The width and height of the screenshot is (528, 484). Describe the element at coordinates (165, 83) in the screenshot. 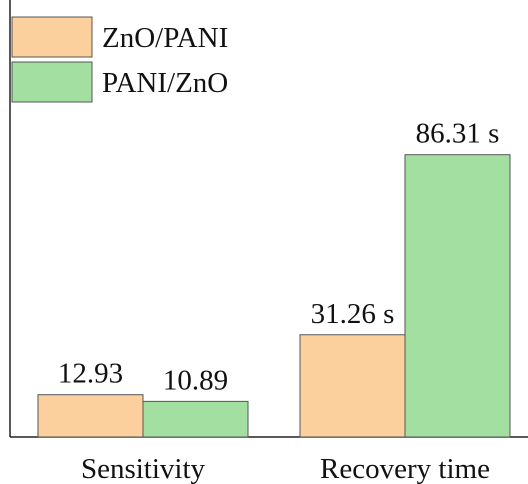

I see `legend-label: PANI/ZnO` at that location.